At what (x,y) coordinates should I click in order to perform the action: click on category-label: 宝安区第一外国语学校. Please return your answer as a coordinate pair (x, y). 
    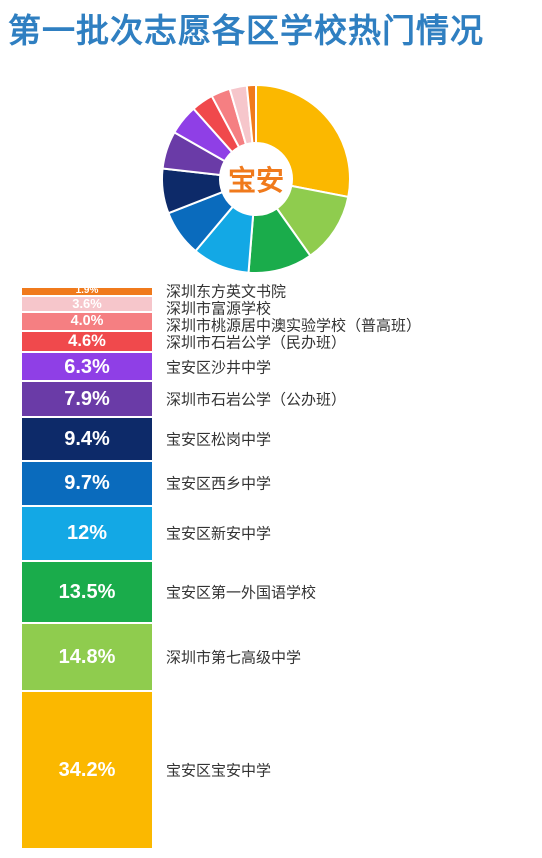
    Looking at the image, I should click on (241, 592).